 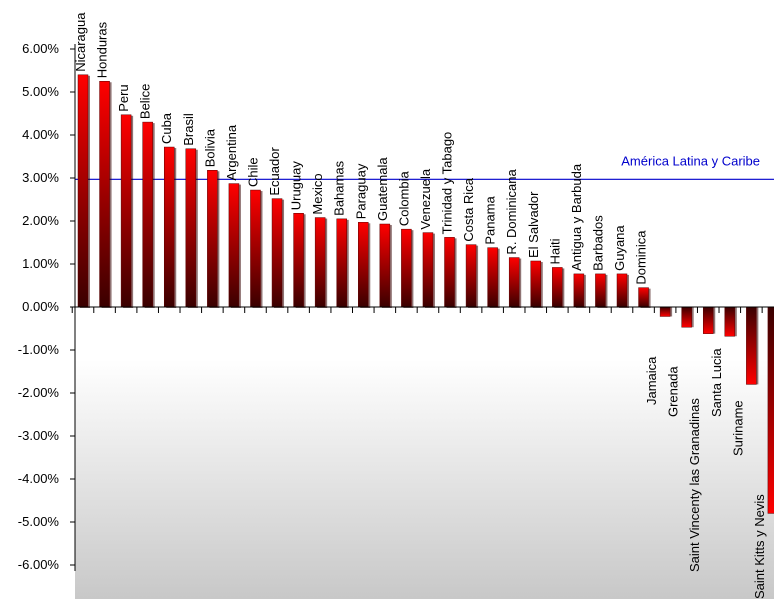 I want to click on category-label: Saint Kitts y Nevis, so click(x=759, y=546).